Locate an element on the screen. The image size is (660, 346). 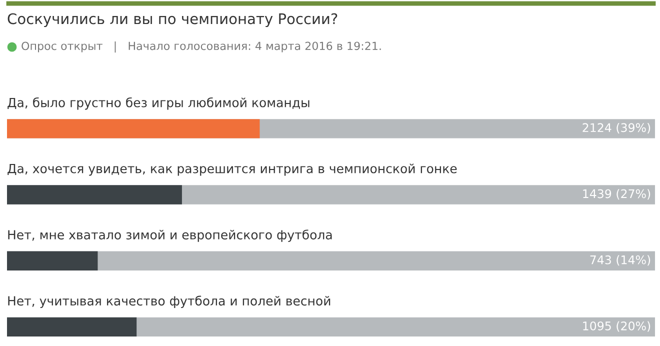
y-tick-label: Да, хочется увидеть, как разрешится интрига в чемпионской гонке is located at coordinates (232, 170).